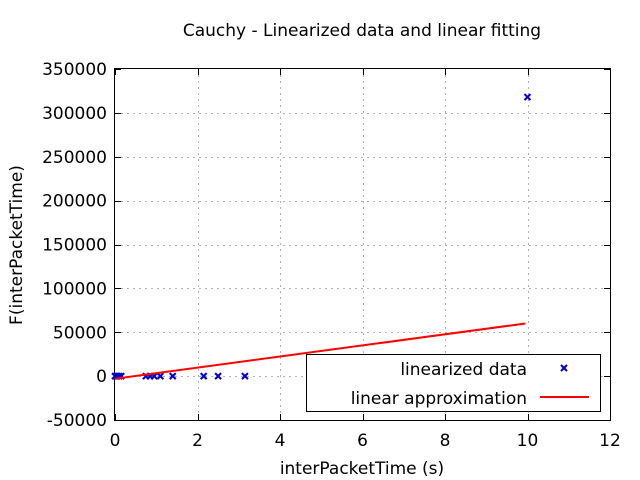 The height and width of the screenshot is (480, 640). What do you see at coordinates (74, 246) in the screenshot?
I see `y-tick-label: 150000` at bounding box center [74, 246].